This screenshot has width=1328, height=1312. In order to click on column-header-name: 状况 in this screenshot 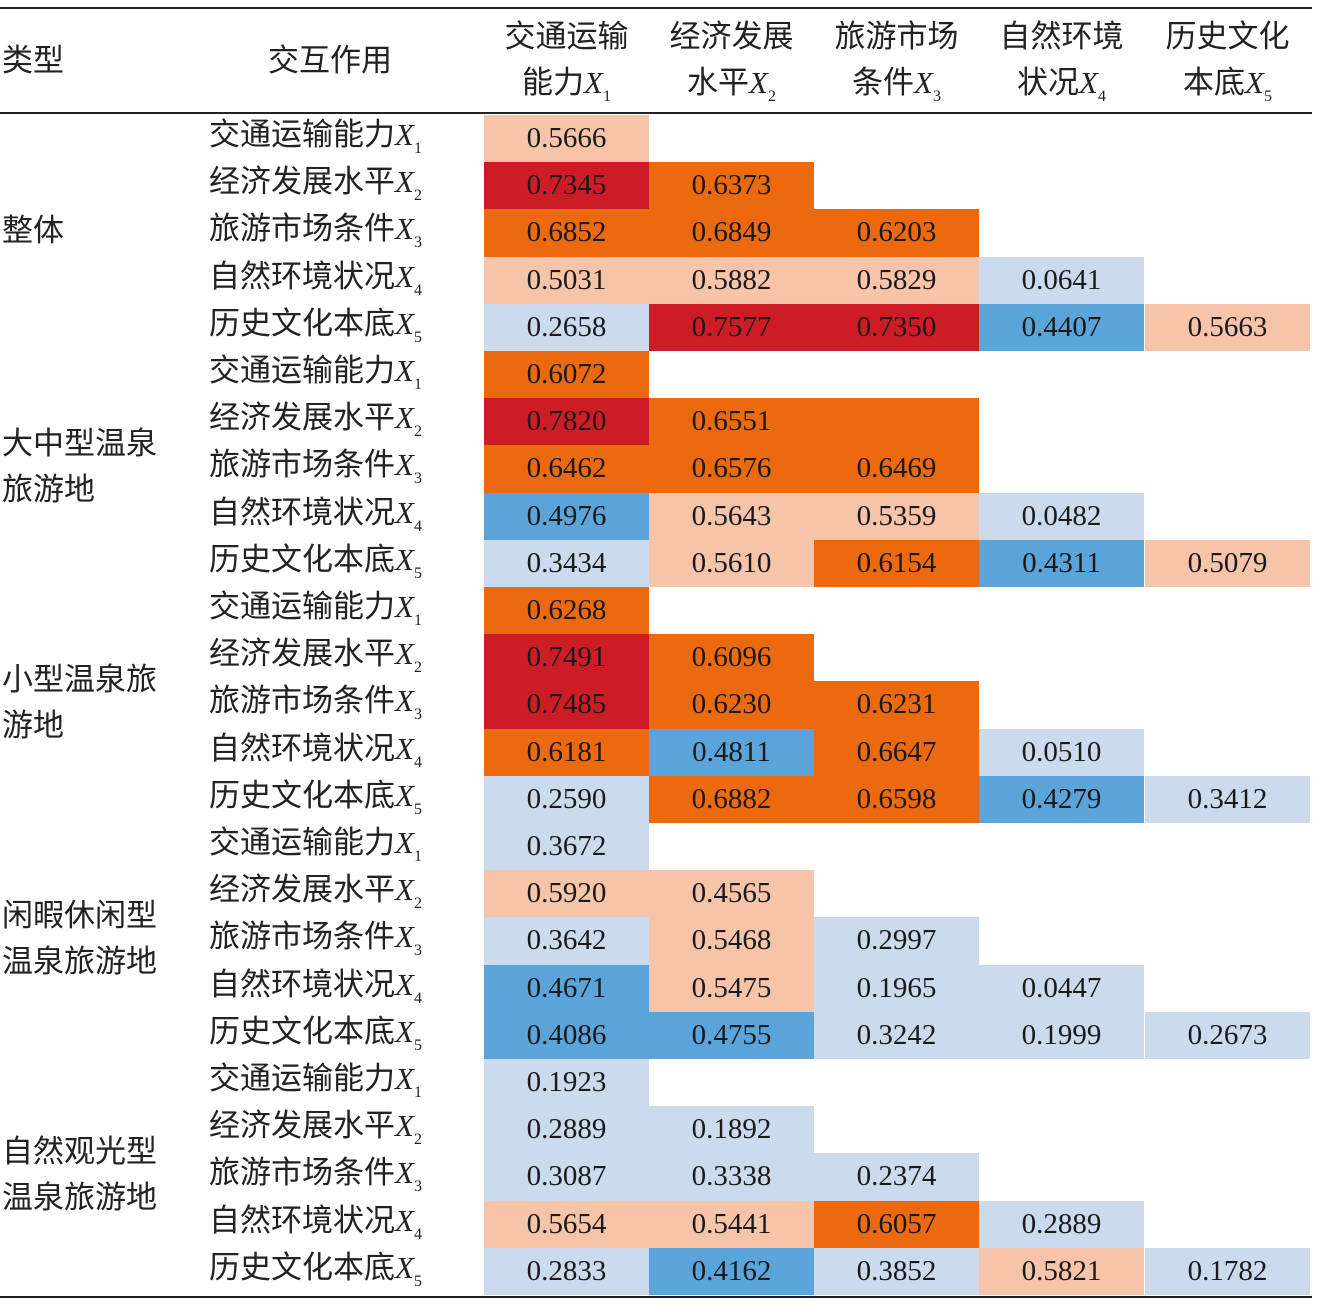, I will do `click(1048, 83)`.